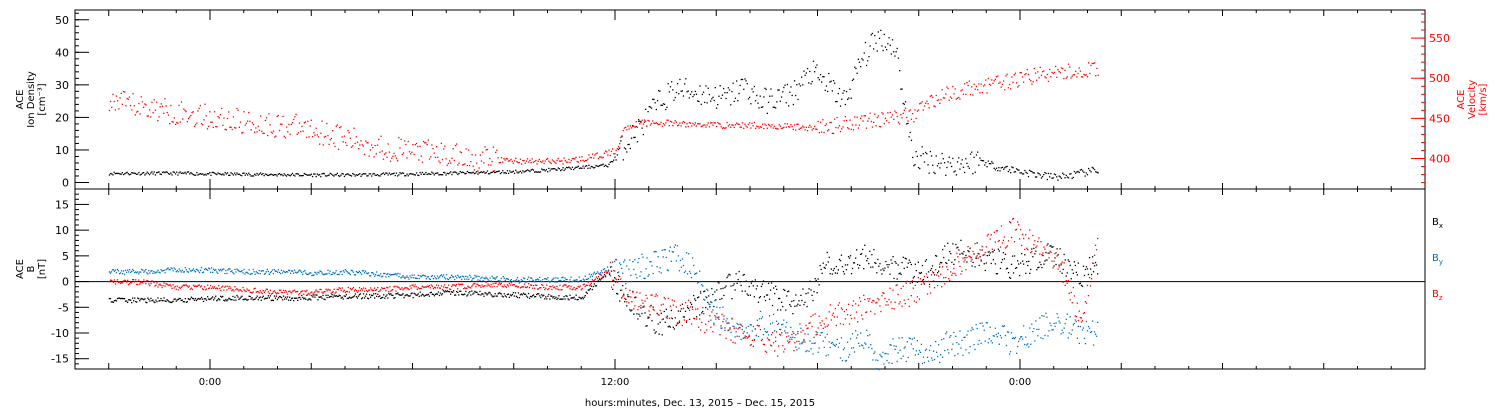 This screenshot has height=410, width=1500. I want to click on y2-axis-label-line: Velocity, so click(1472, 99).